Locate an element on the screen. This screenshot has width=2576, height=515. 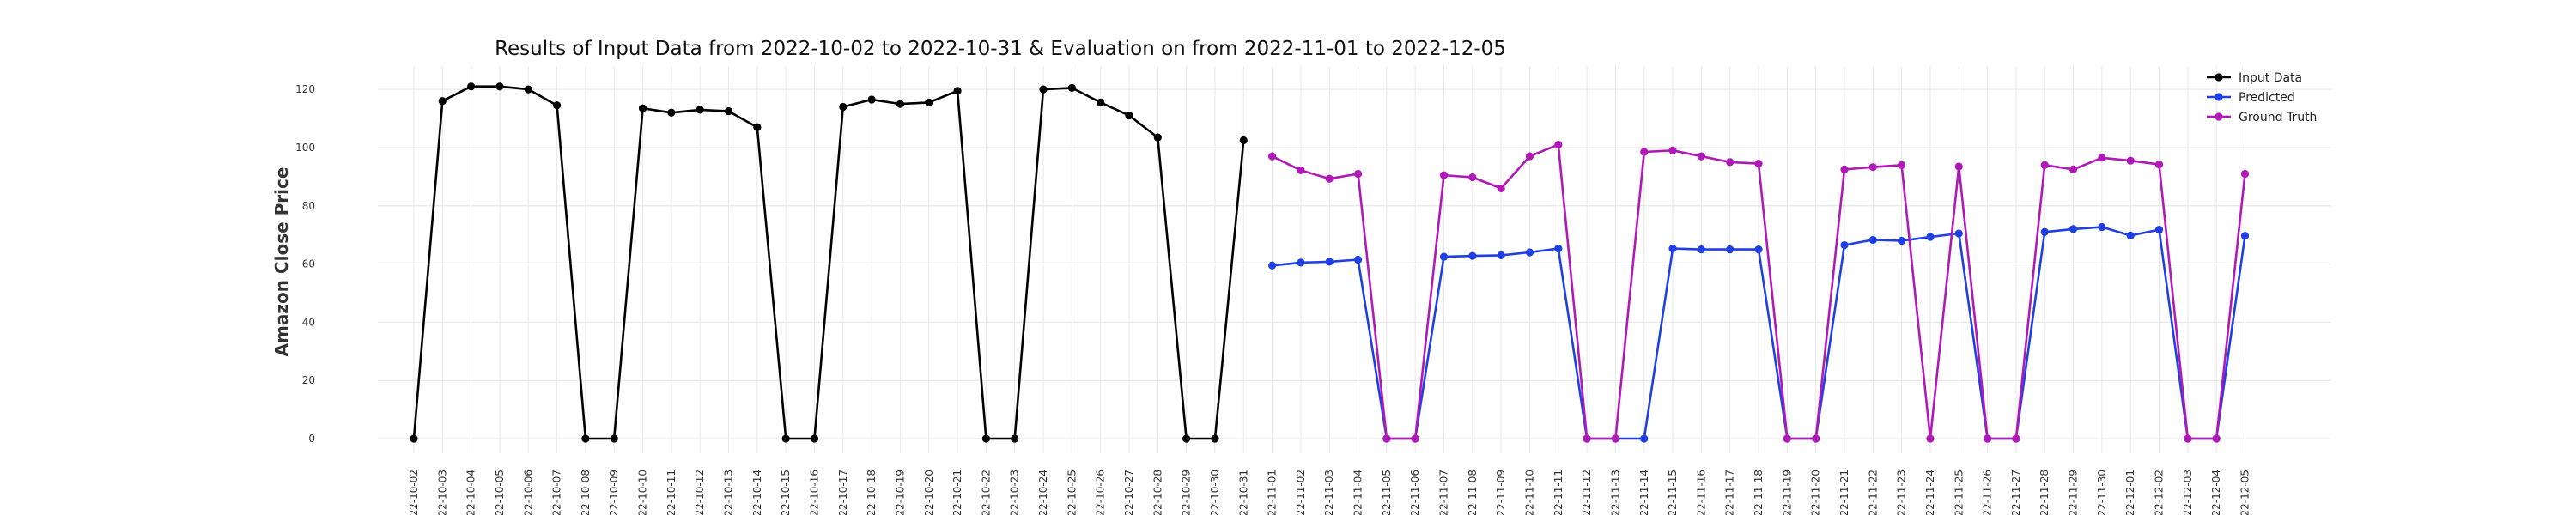
y-tick-labels: 0 20 40 60 80 100 120 is located at coordinates (305, 264).